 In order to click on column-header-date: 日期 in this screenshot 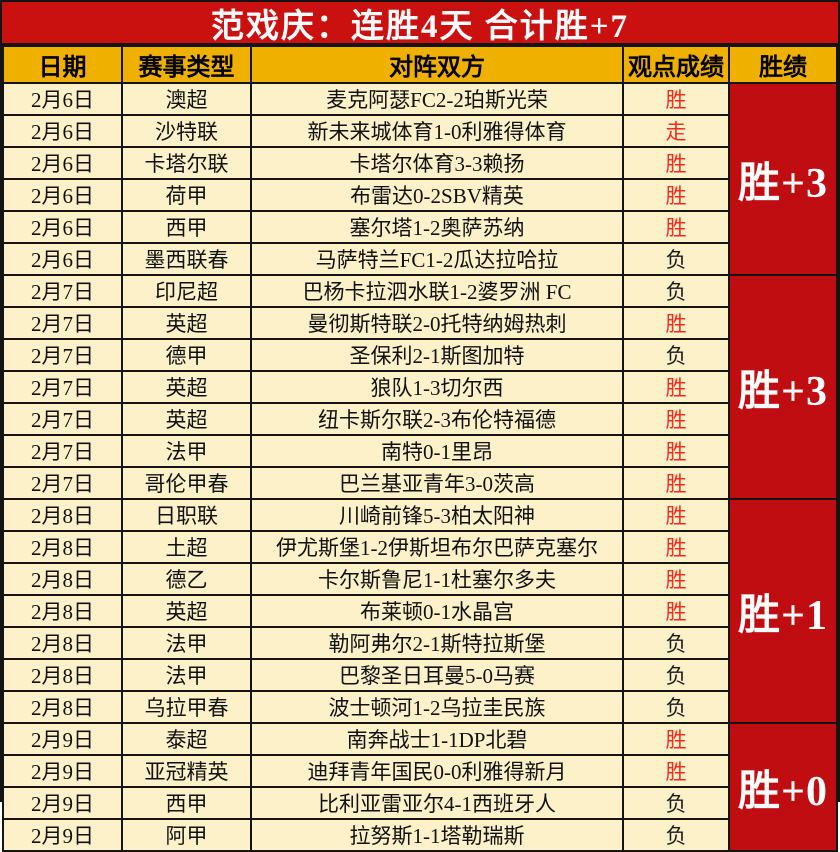, I will do `click(62, 64)`.